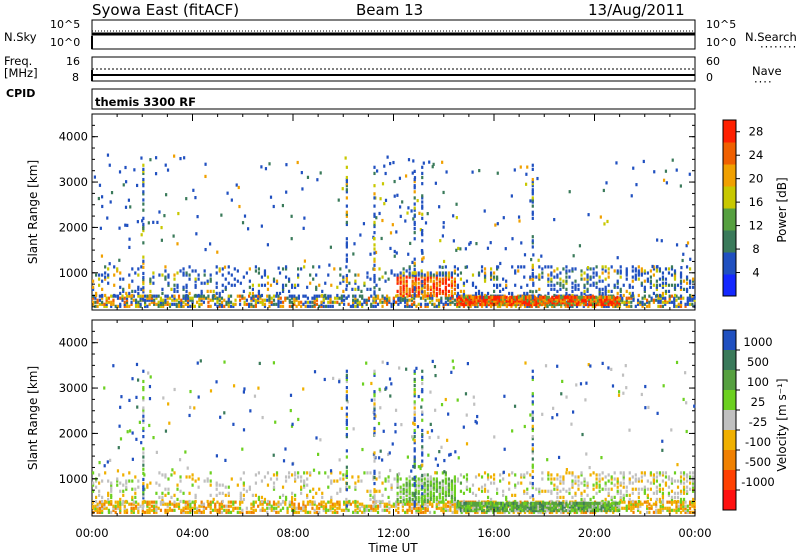 The image size is (800, 554). Describe the element at coordinates (73, 273) in the screenshot. I see `y-tick-label: 1000` at that location.